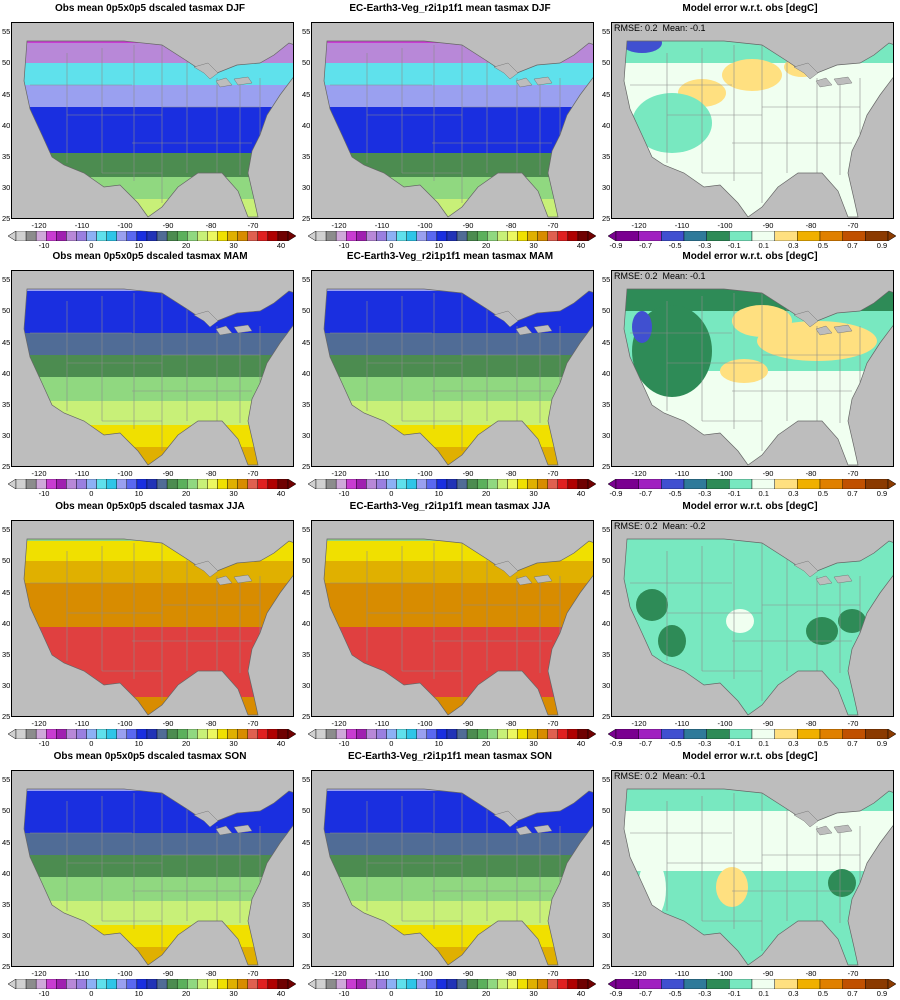  What do you see at coordinates (6, 935) in the screenshot?
I see `lat-tick-label: 30` at bounding box center [6, 935].